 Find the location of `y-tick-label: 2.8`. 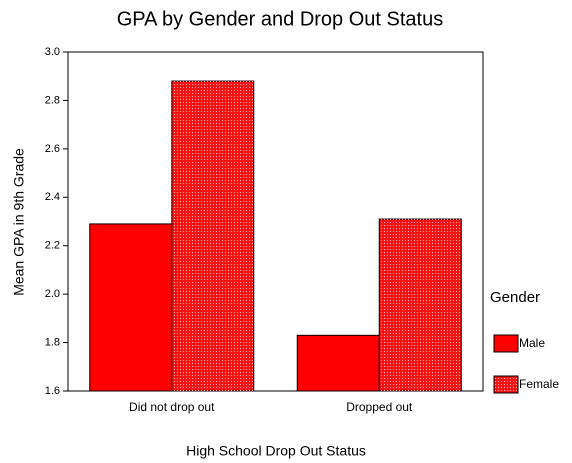

y-tick-label: 2.8 is located at coordinates (52, 100).